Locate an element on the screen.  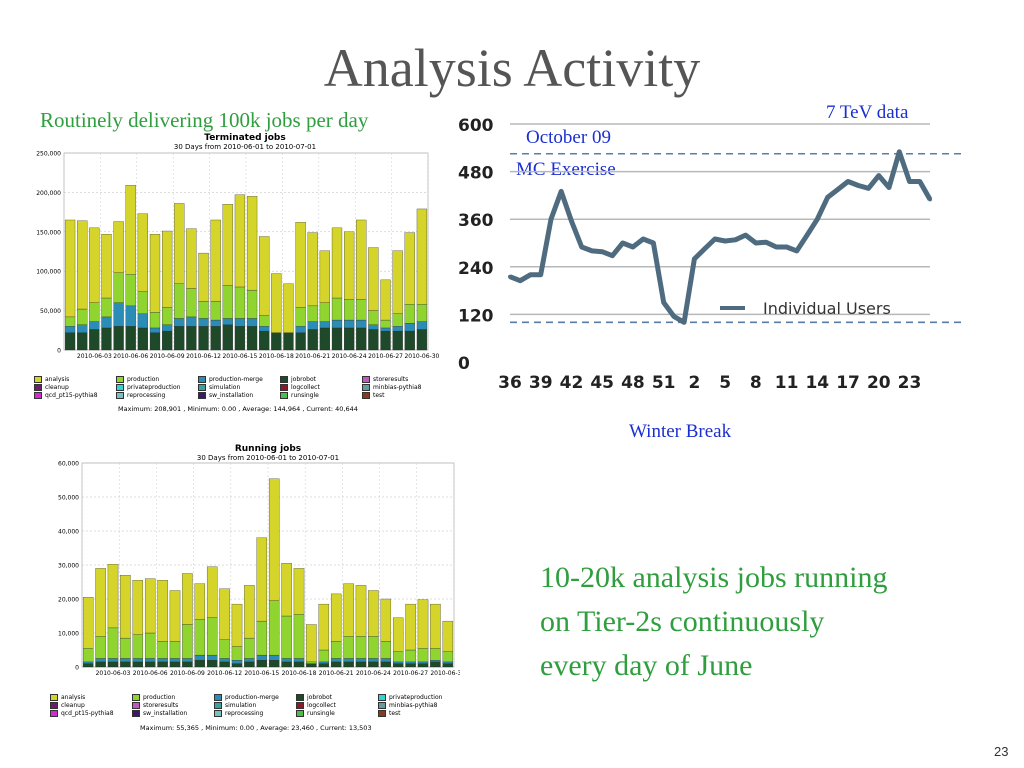
x-tick-label: 14 is located at coordinates (817, 383).